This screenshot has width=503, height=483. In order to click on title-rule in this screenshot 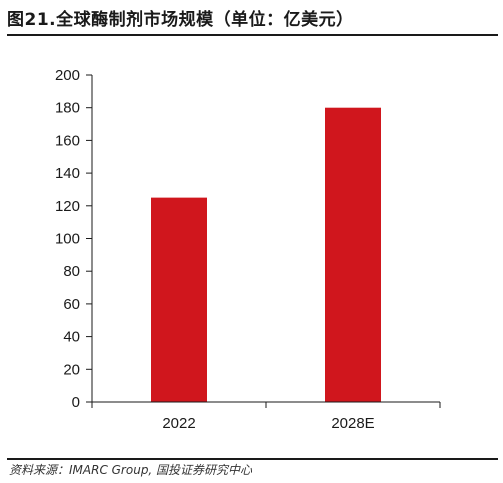, I will do `click(252, 35)`.